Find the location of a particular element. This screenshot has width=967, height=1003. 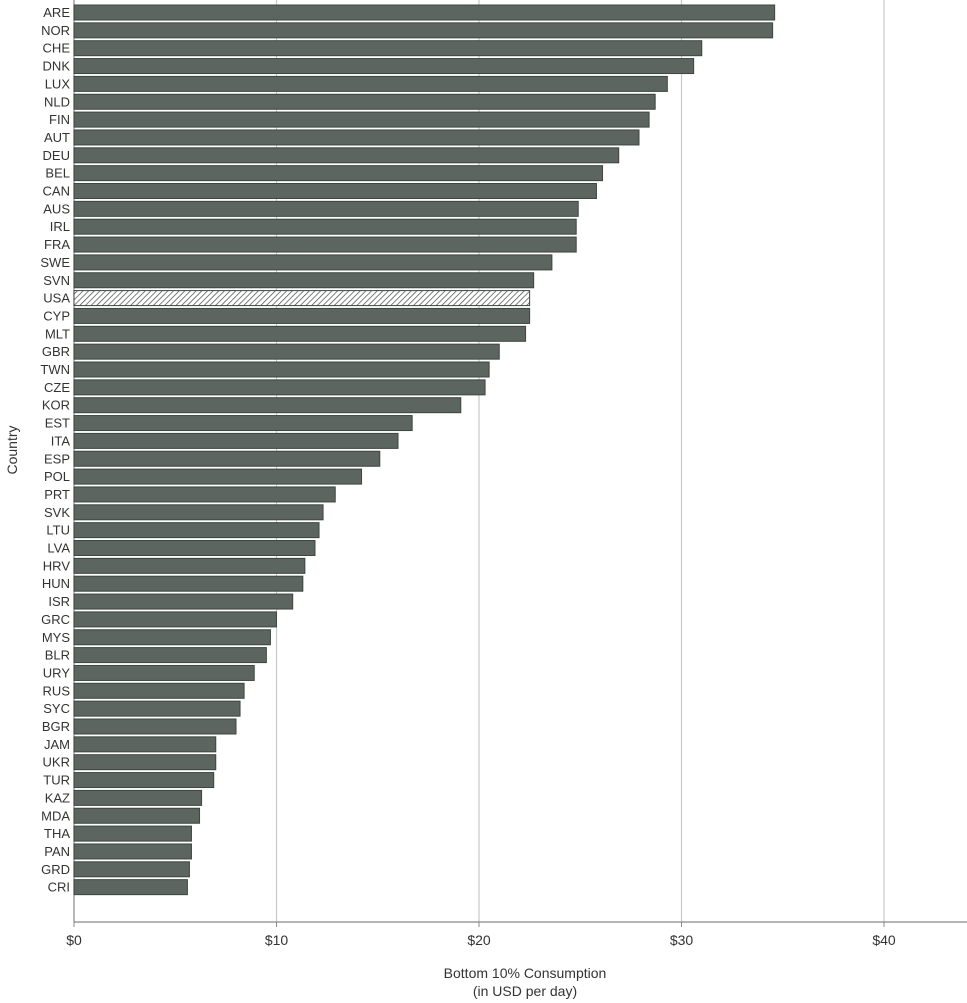

category-label-pan: PAN is located at coordinates (57, 851).